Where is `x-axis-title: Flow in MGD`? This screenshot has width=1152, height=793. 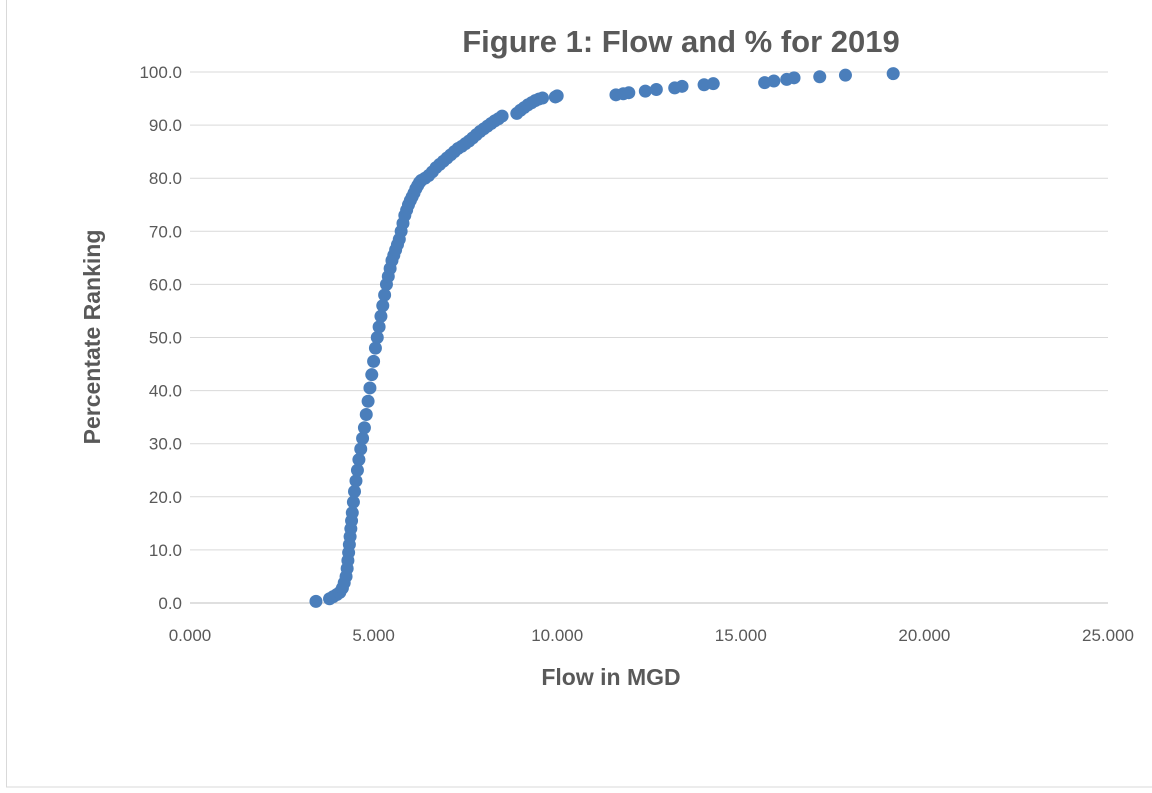 x-axis-title: Flow in MGD is located at coordinates (610, 677).